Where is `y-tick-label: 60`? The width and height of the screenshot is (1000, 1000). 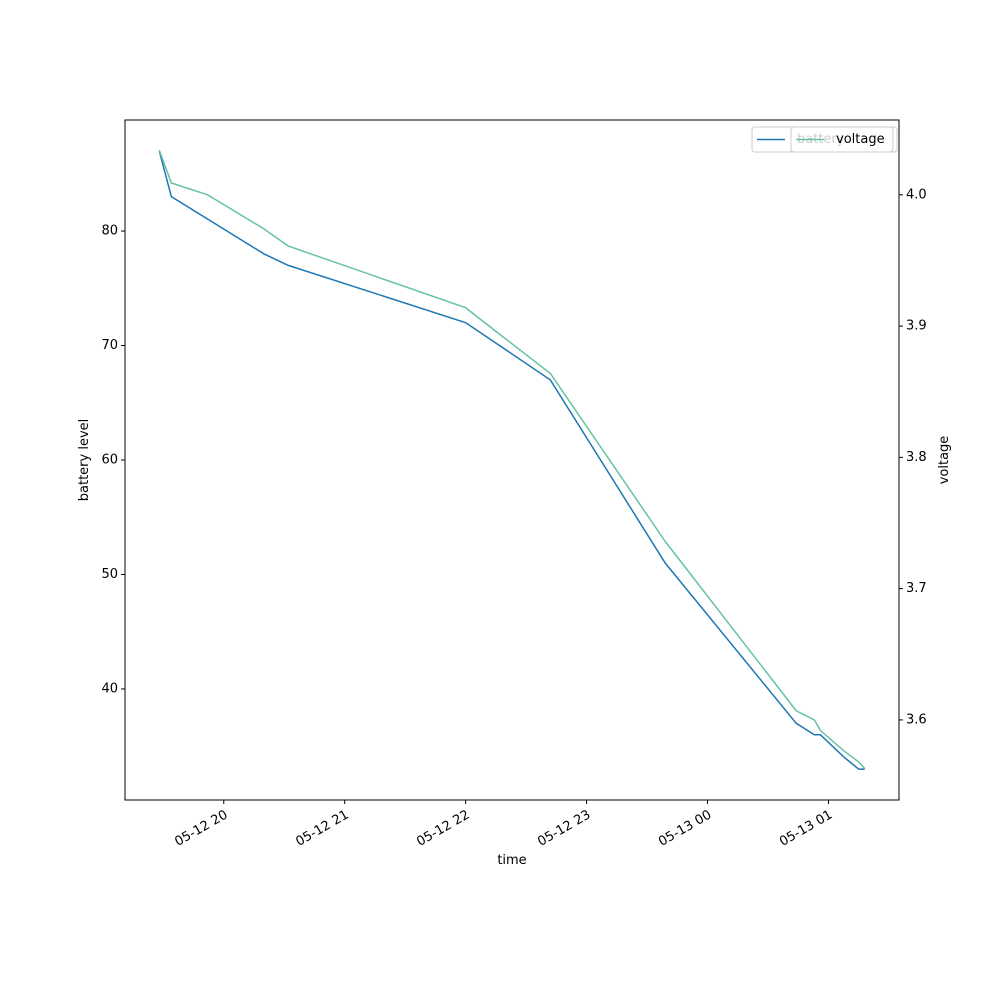
y-tick-label: 60 is located at coordinates (109, 460).